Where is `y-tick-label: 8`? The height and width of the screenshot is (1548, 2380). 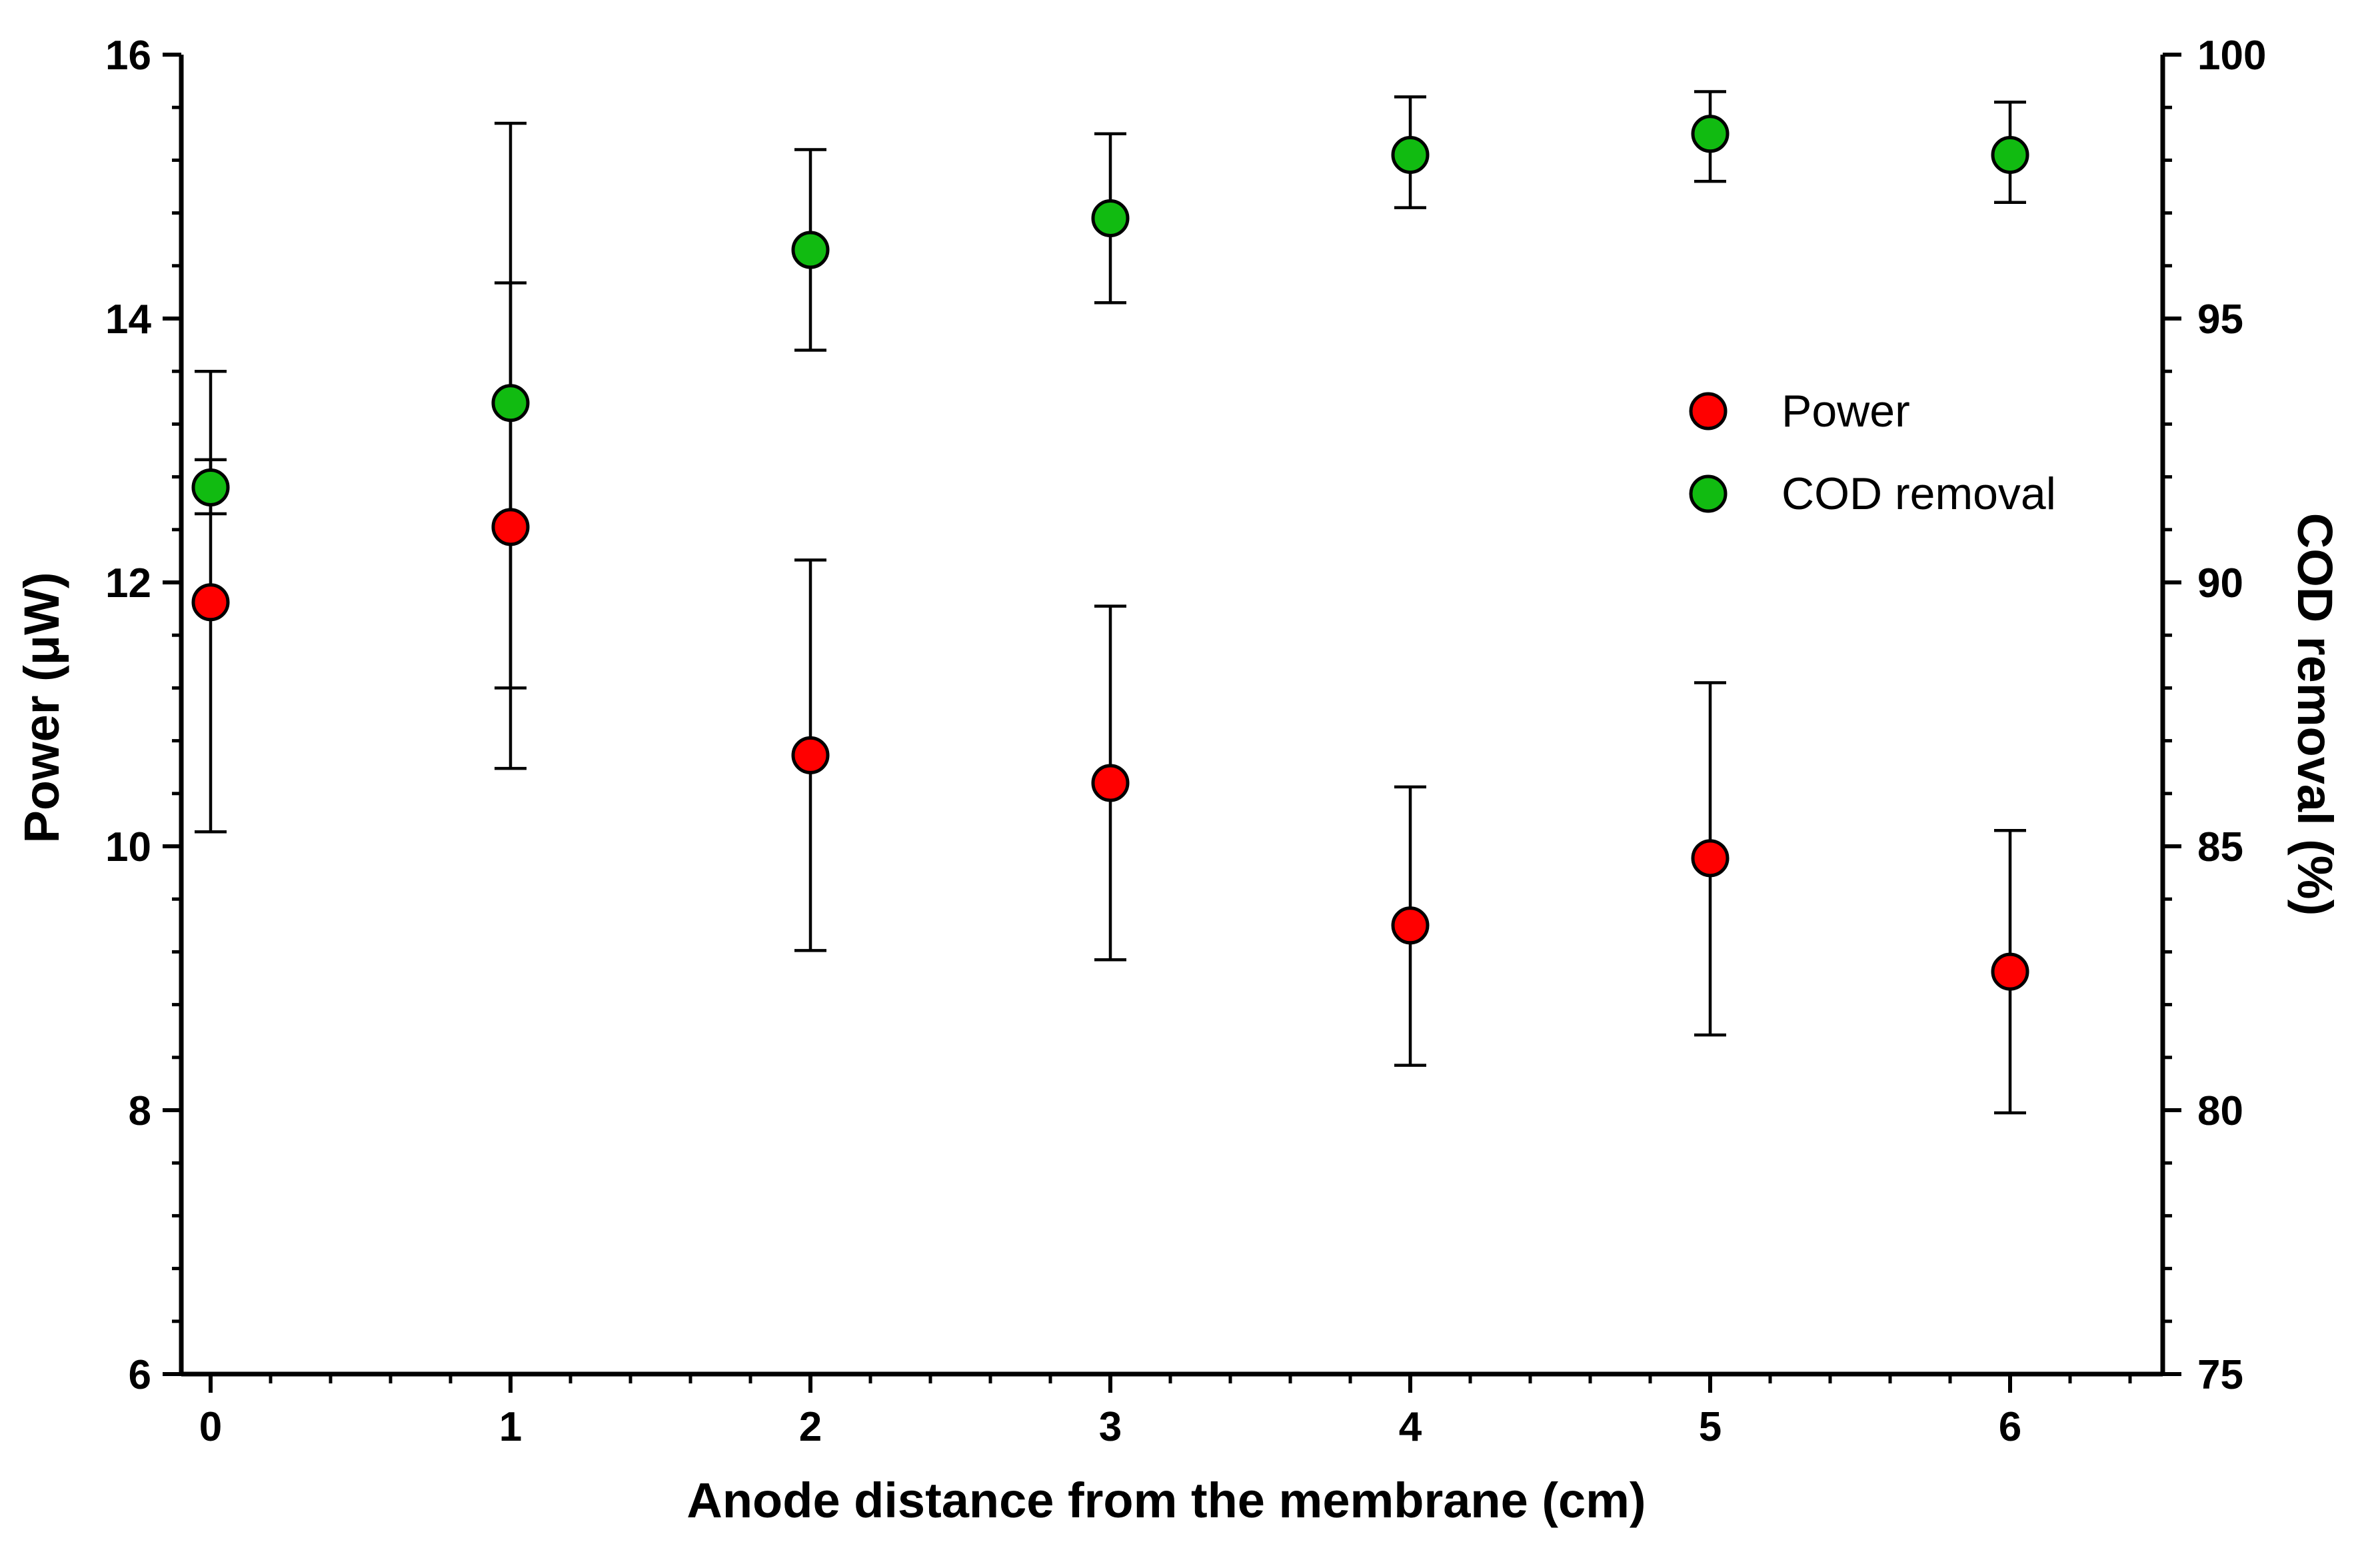 y-tick-label: 8 is located at coordinates (140, 1111).